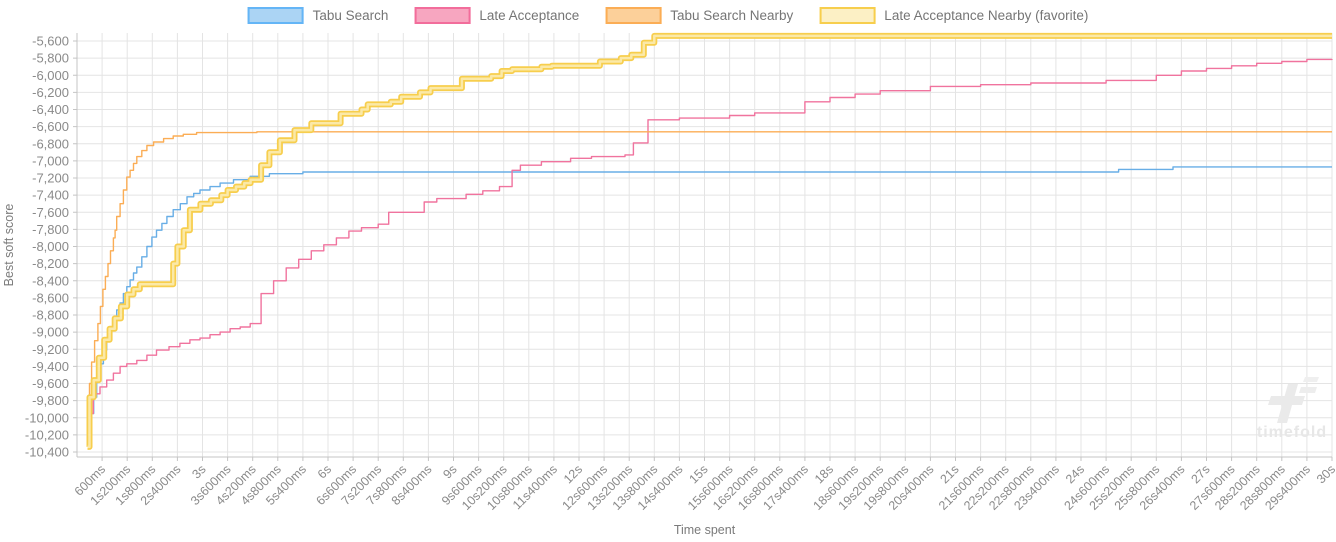 The image size is (1336, 542). What do you see at coordinates (50, 92) in the screenshot?
I see `y-tick-label: -6,200` at bounding box center [50, 92].